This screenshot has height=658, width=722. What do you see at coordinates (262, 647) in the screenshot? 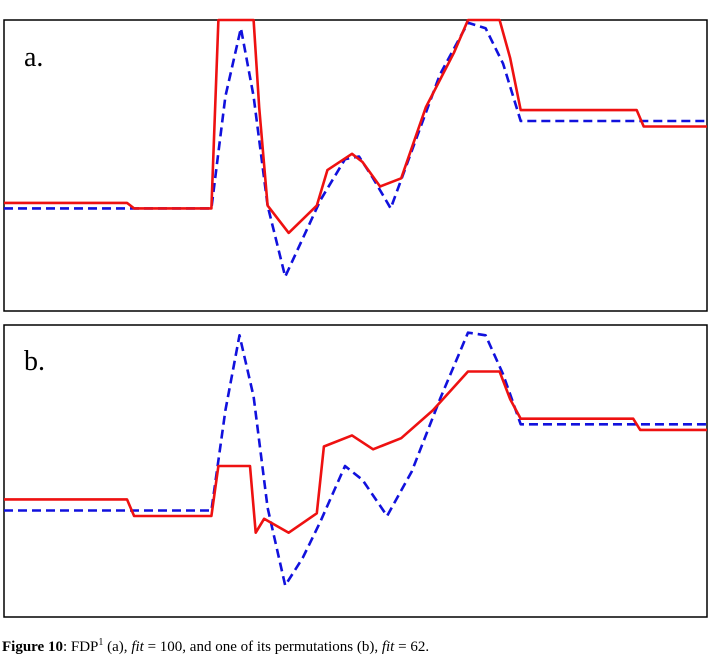
I see `caption-part-3: = 100, and one of its permutations (b),` at bounding box center [262, 647].